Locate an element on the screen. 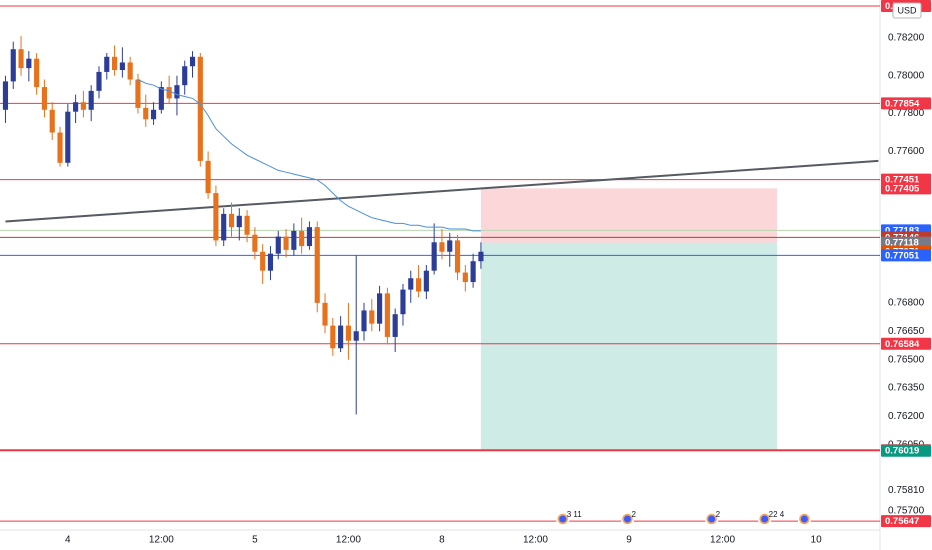 The width and height of the screenshot is (932, 550). currency-badge is located at coordinates (907, 10).